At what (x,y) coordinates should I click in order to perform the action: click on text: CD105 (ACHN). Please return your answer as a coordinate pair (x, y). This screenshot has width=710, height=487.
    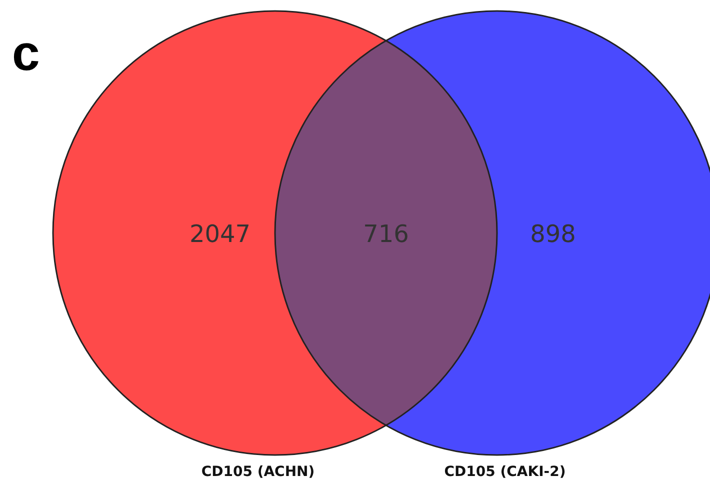
    Looking at the image, I should click on (258, 472).